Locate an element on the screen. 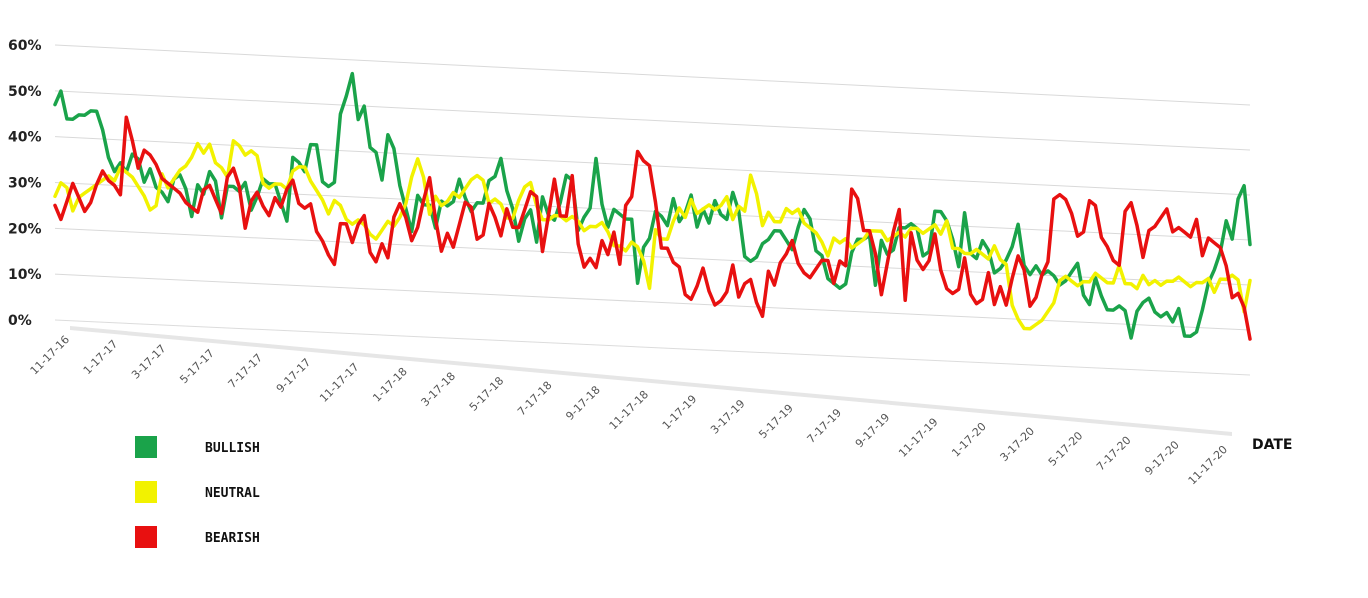 This screenshot has height=598, width=1368. x-tick-label: 11-17-18 is located at coordinates (629, 410).